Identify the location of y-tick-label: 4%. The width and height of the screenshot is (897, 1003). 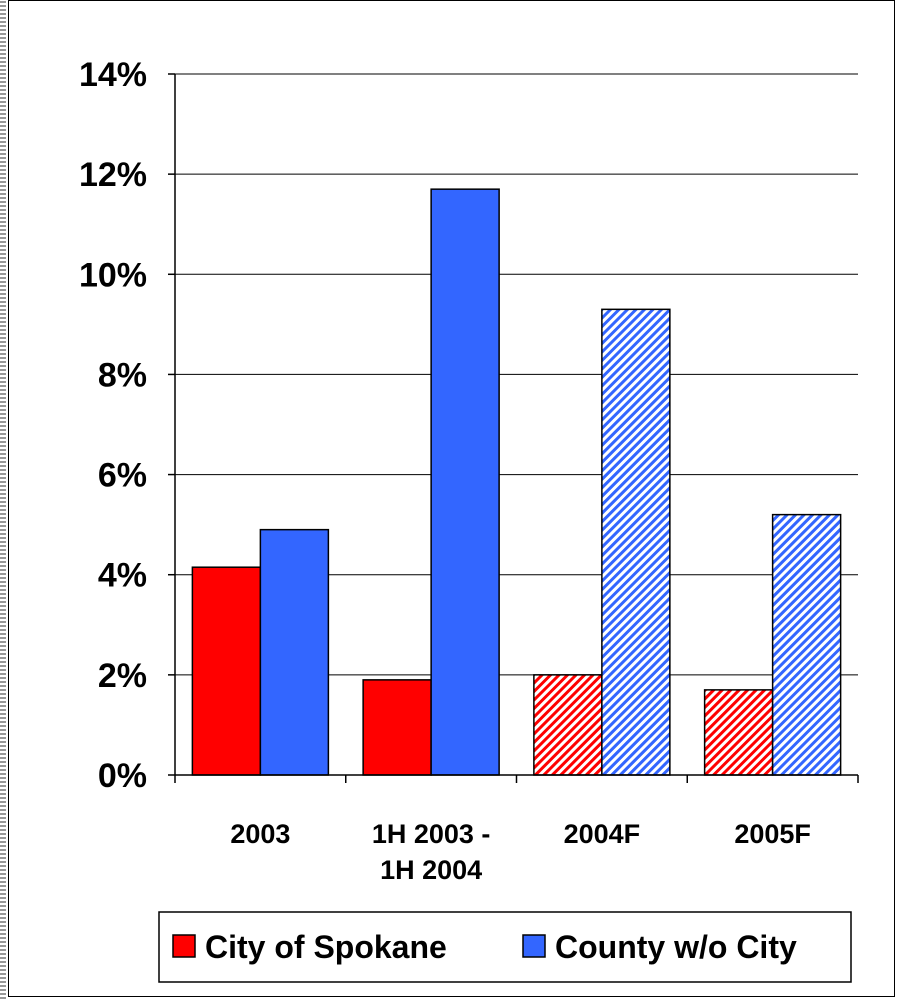
(122, 576).